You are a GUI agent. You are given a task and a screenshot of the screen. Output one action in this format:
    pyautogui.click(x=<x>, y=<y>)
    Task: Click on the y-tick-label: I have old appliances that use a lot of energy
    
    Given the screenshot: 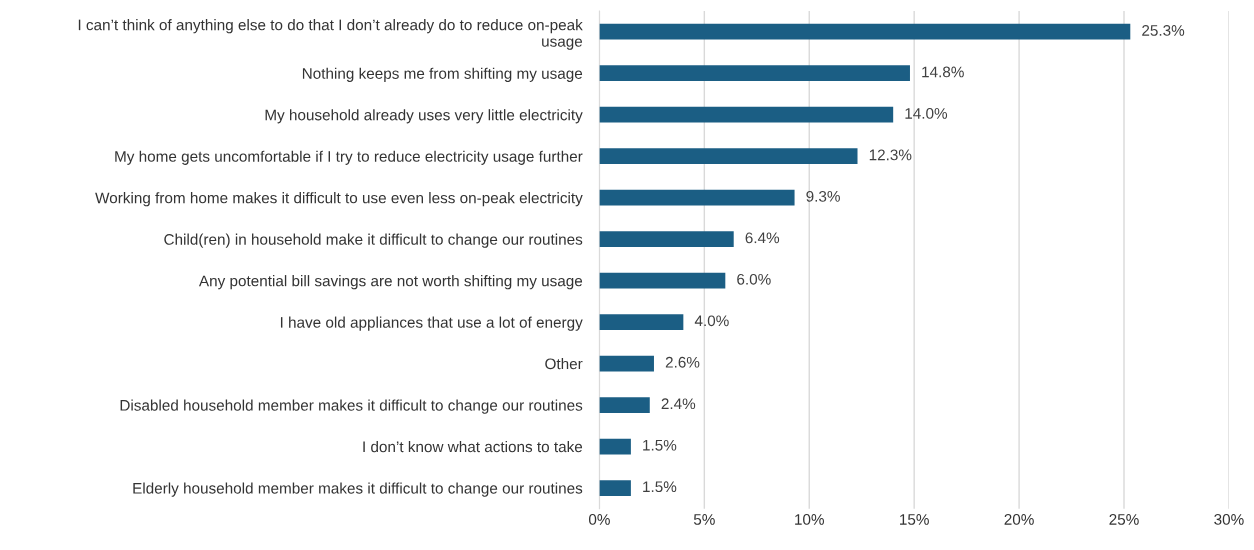 What is the action you would take?
    pyautogui.click(x=431, y=323)
    